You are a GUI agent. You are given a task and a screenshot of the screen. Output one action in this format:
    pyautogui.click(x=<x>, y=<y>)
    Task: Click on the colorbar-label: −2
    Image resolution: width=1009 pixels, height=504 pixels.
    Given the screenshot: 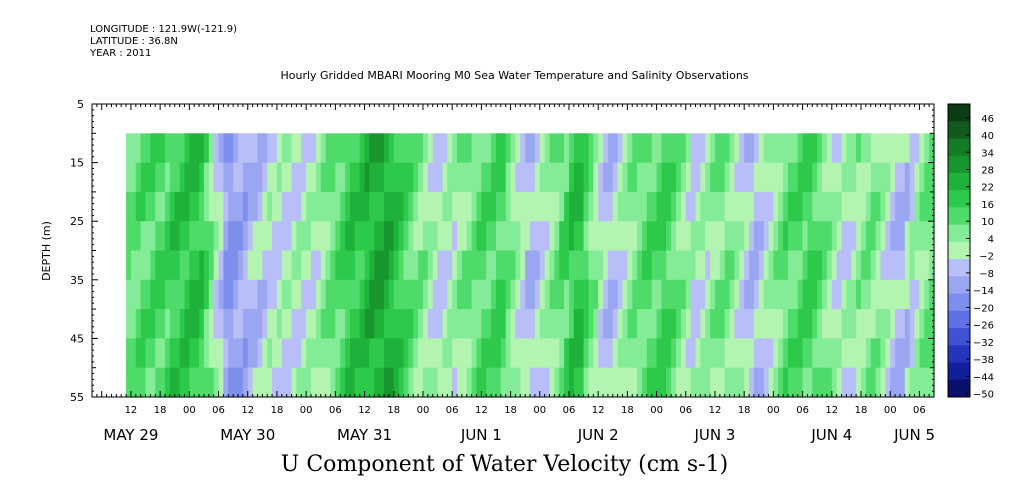 What is the action you would take?
    pyautogui.click(x=986, y=257)
    